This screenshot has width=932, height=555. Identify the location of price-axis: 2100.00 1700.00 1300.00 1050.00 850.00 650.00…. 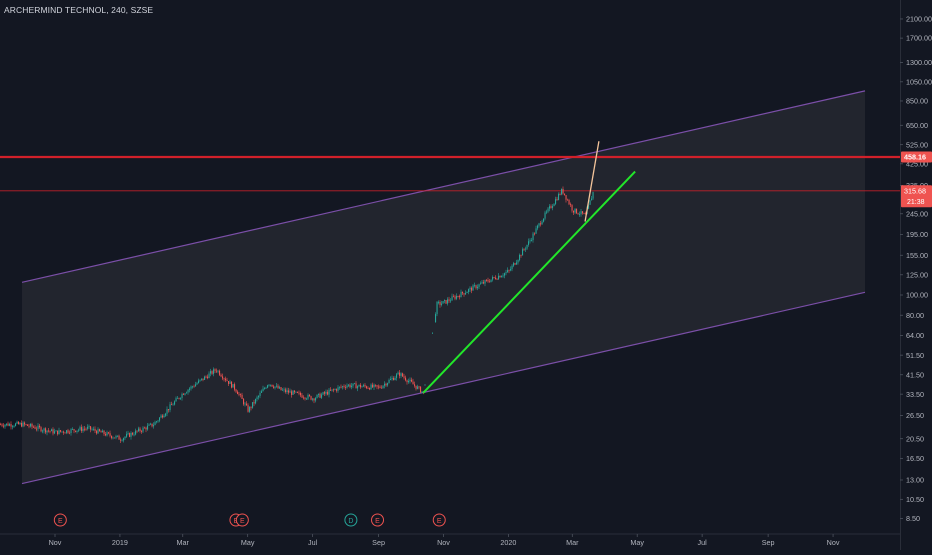
(916, 275).